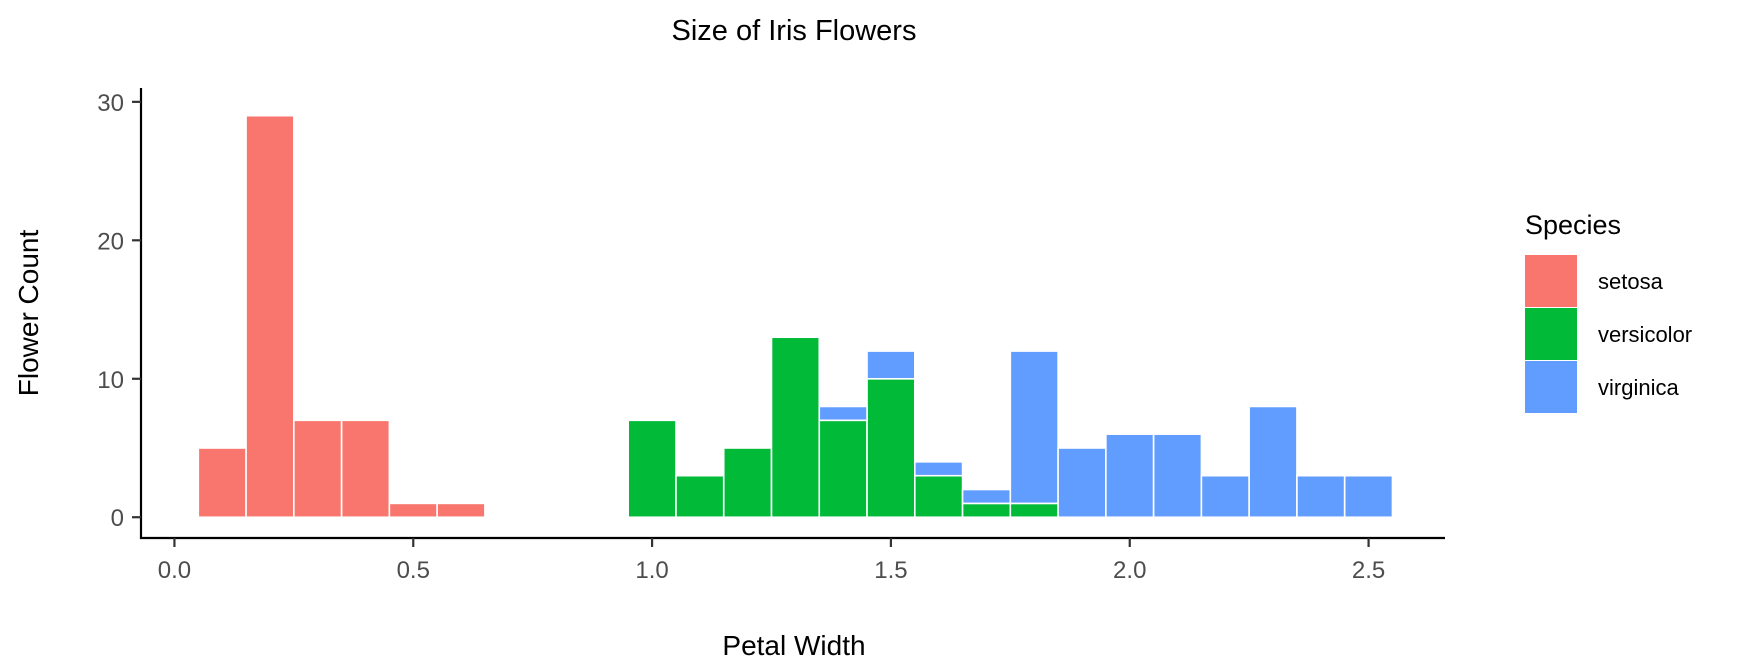  I want to click on x-tick-label: 1.0, so click(651, 570).